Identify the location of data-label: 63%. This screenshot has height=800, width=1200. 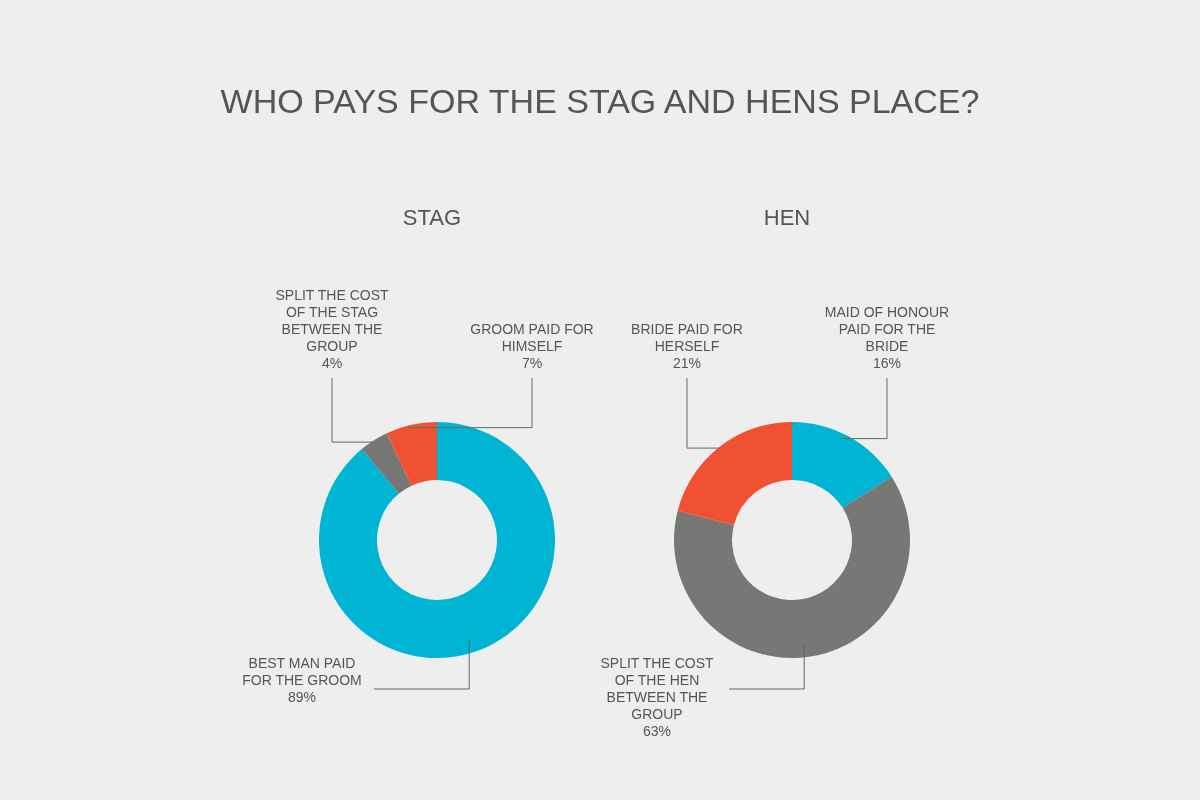
(657, 731).